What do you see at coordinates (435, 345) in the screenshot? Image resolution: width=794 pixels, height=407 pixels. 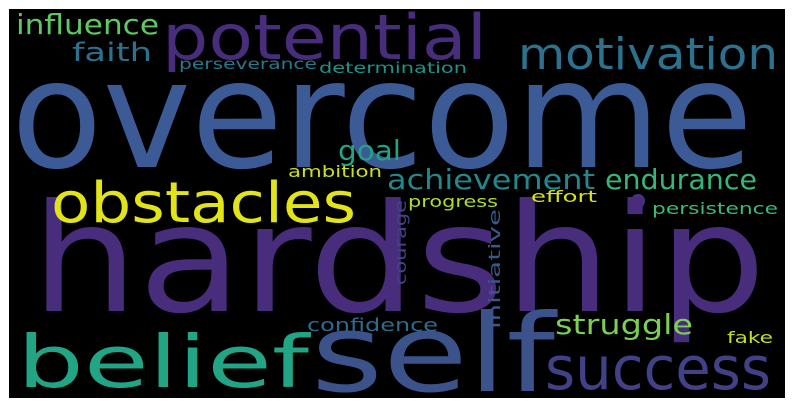 I see `word-self: self` at bounding box center [435, 345].